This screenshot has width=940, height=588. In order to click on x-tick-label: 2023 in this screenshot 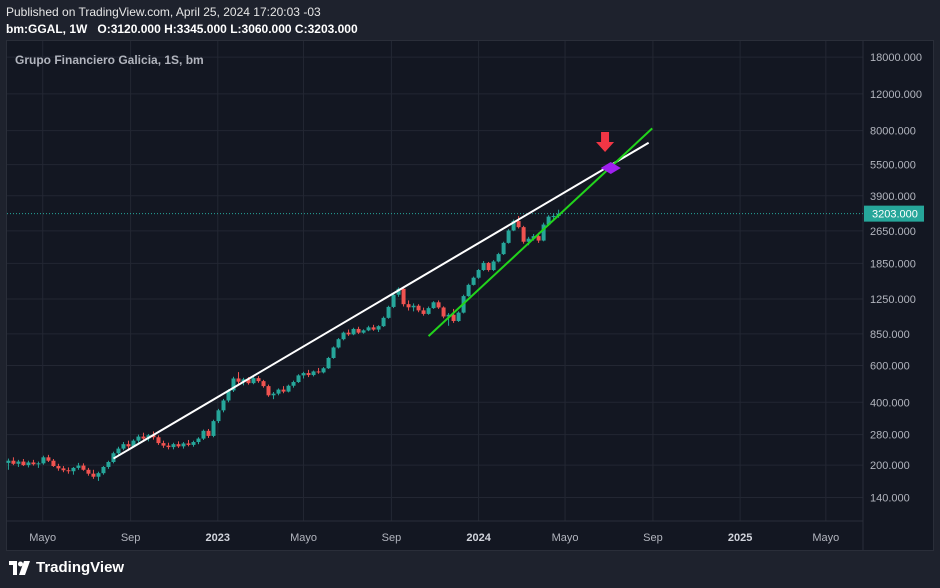, I will do `click(218, 538)`.